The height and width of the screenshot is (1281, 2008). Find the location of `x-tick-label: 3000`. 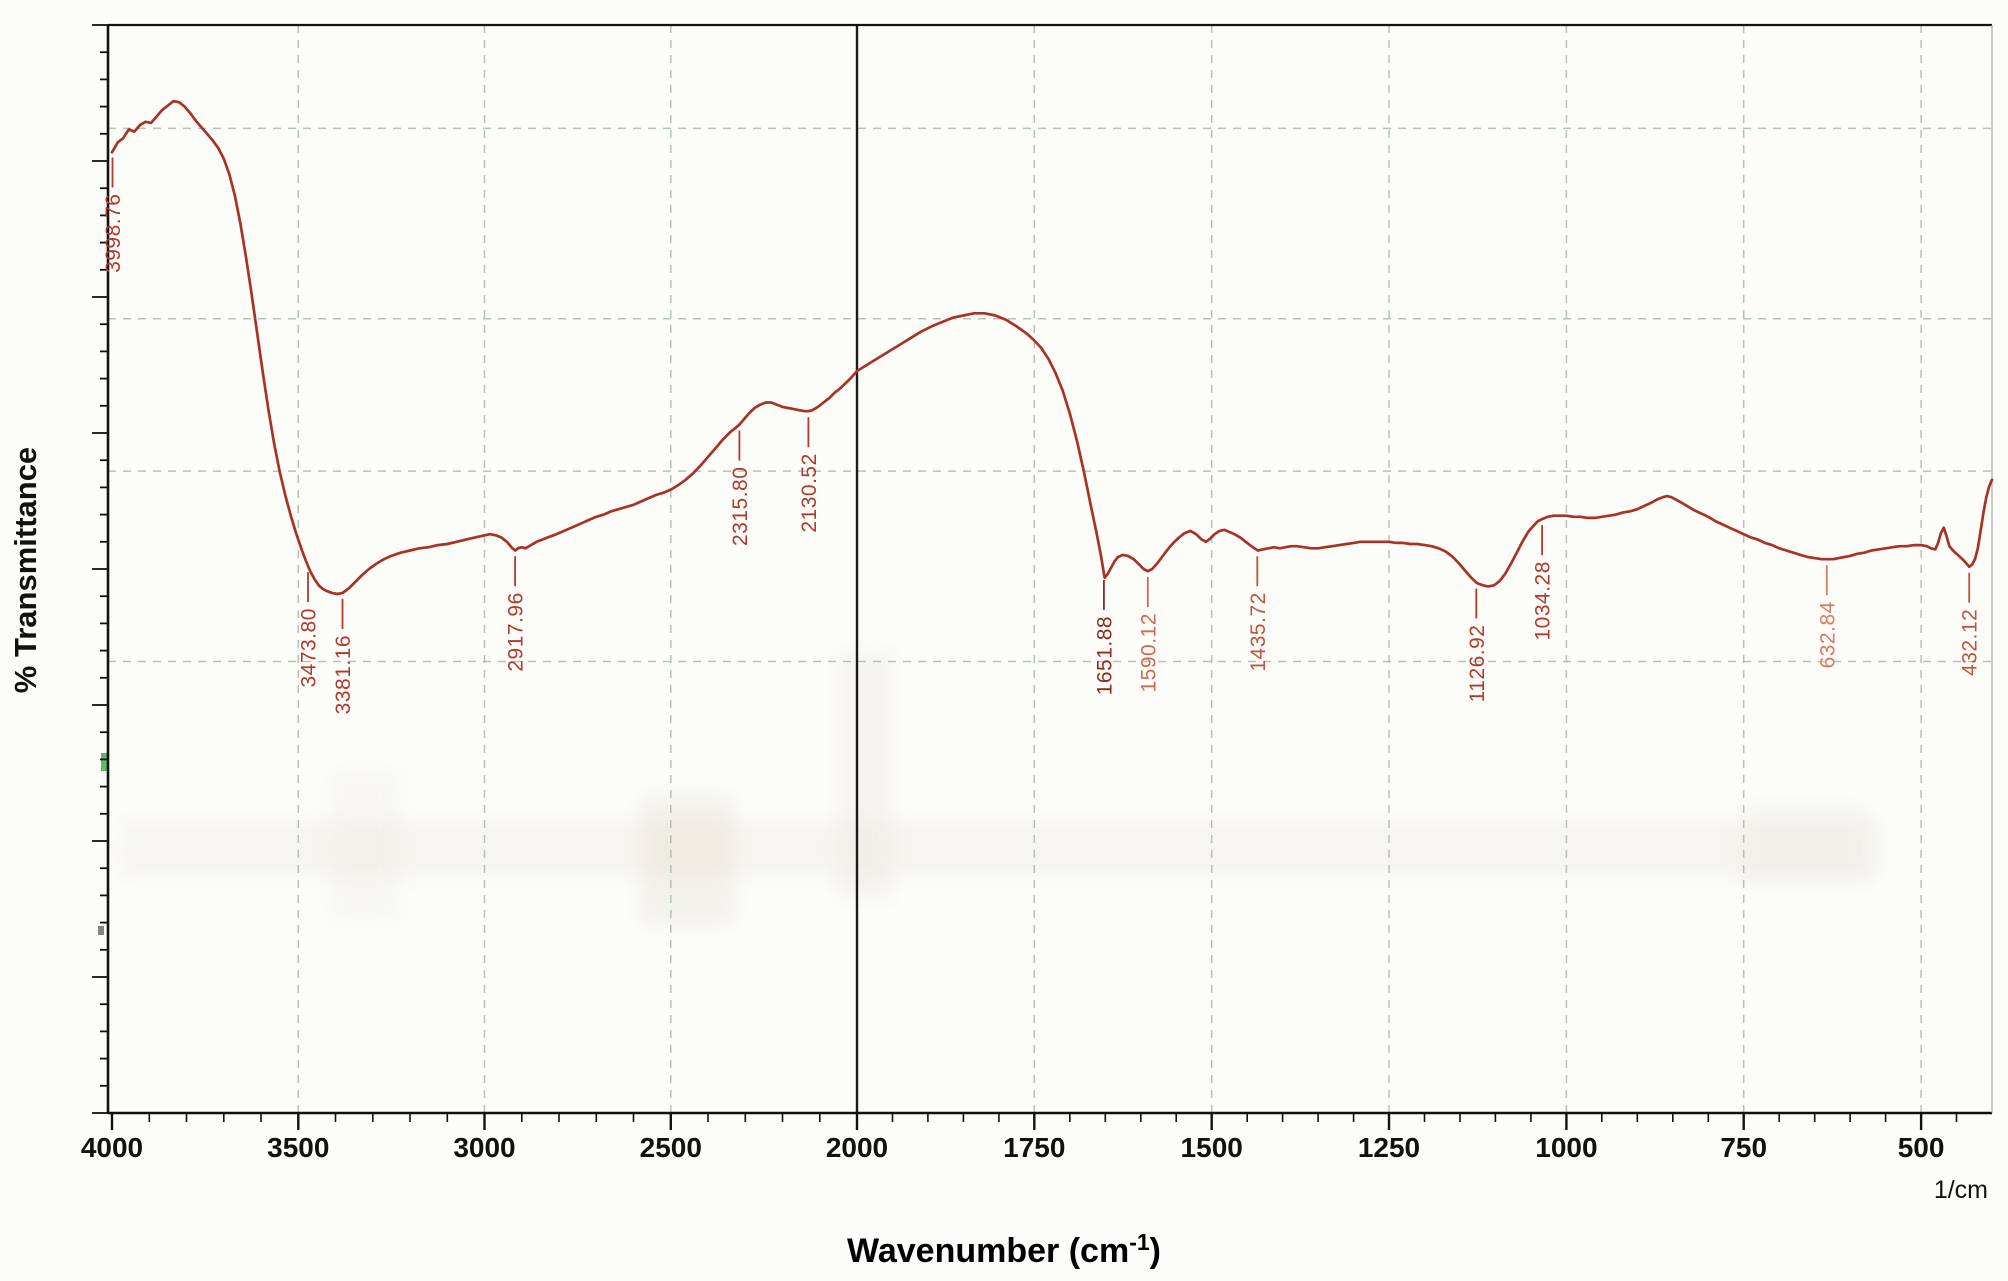

x-tick-label: 3000 is located at coordinates (484, 1147).